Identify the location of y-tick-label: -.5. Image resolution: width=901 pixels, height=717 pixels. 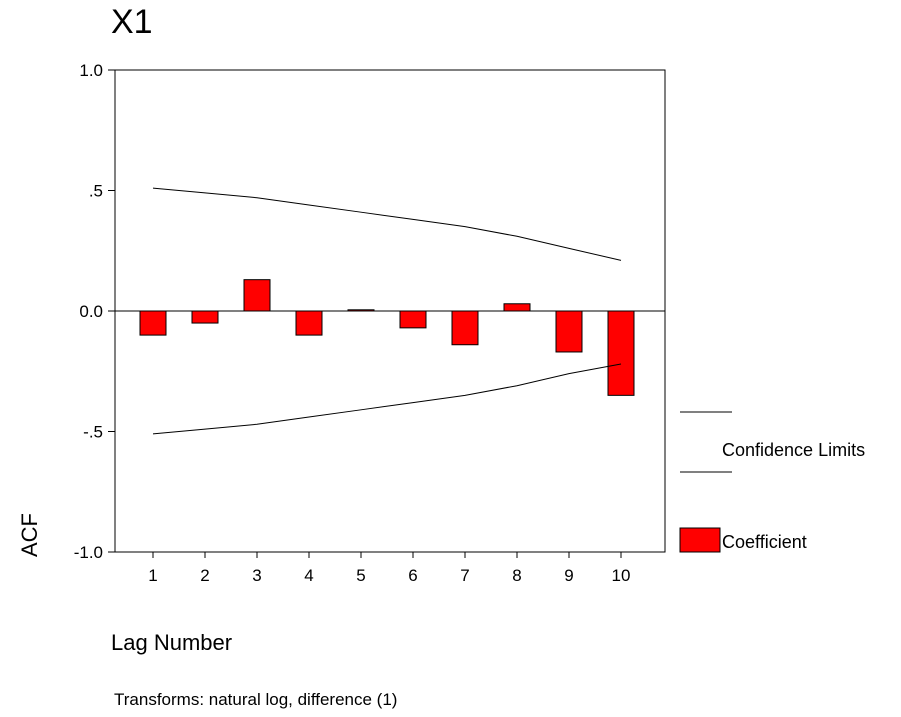
(93, 432).